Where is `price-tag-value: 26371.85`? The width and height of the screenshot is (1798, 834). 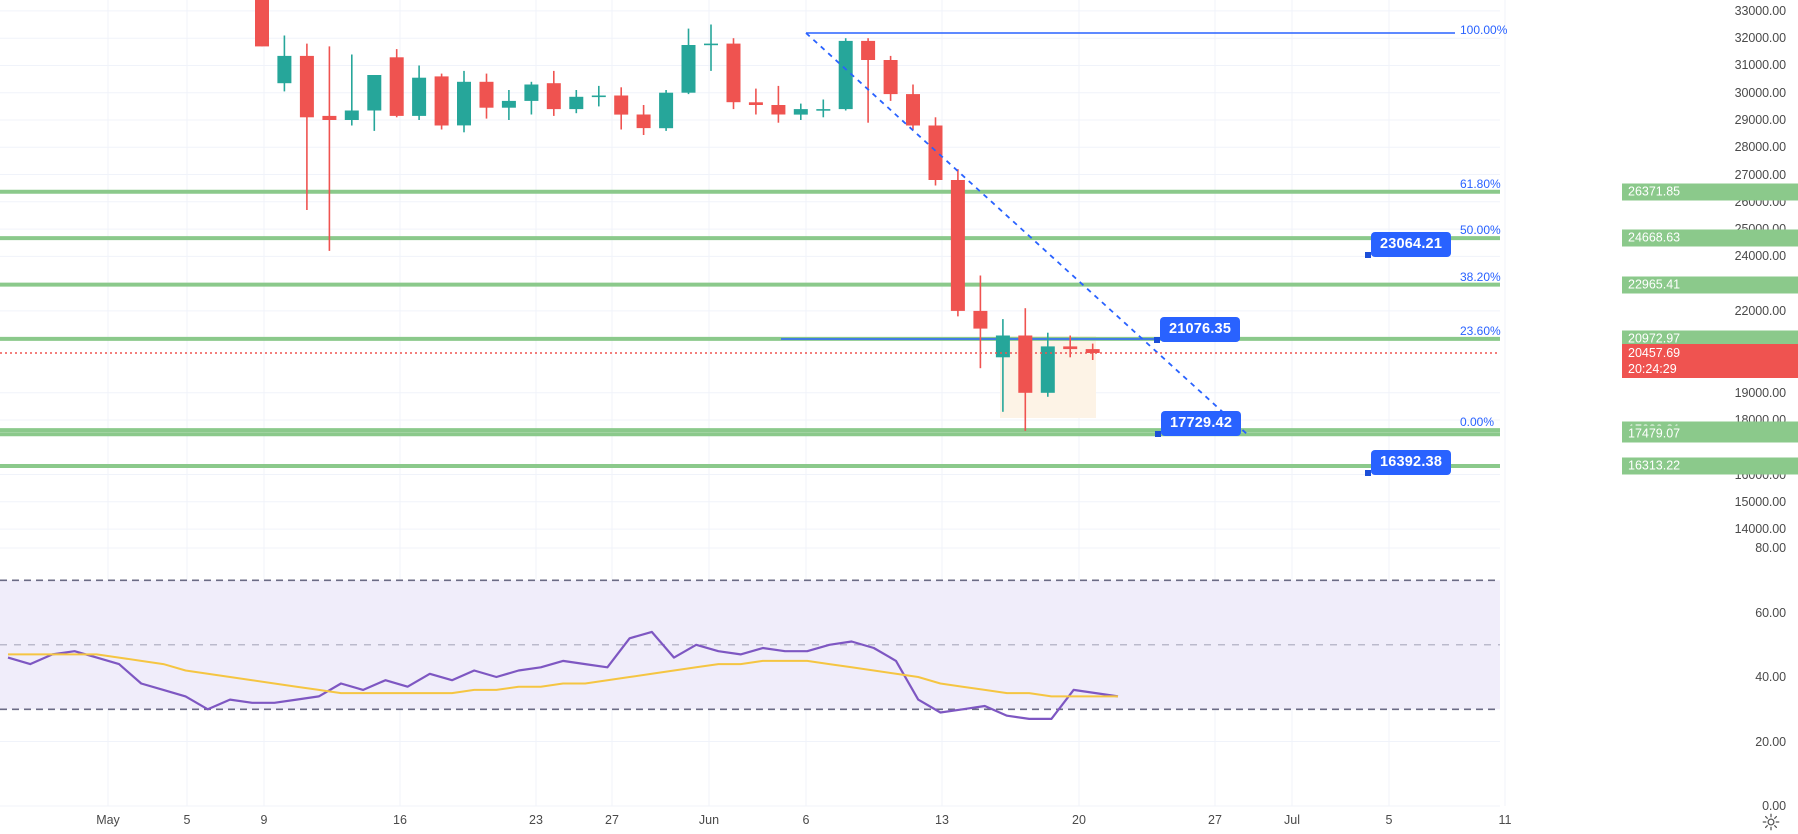
price-tag-value: 26371.85 is located at coordinates (1654, 191).